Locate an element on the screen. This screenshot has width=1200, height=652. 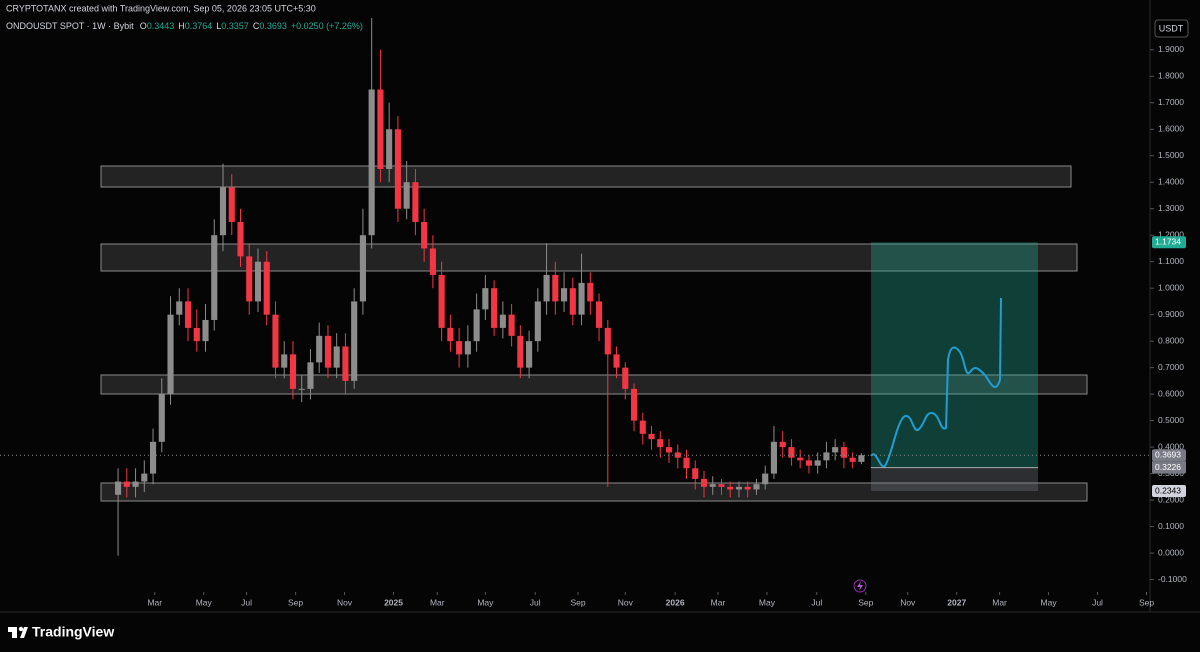
y-tick-label: 1.9000 is located at coordinates (1171, 49).